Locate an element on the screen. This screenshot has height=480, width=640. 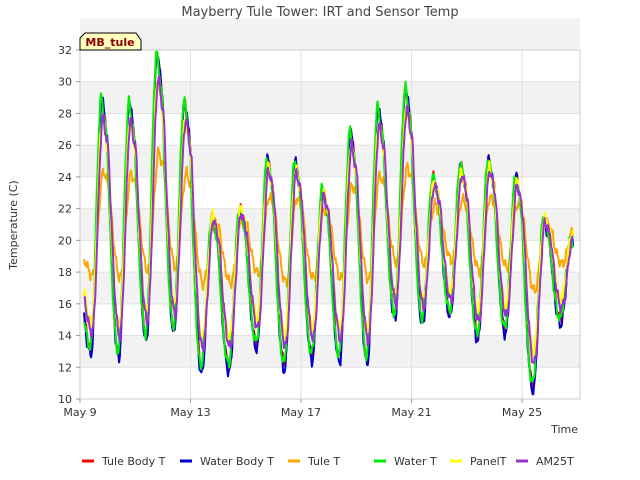
legend-item: PanelT is located at coordinates (478, 461).